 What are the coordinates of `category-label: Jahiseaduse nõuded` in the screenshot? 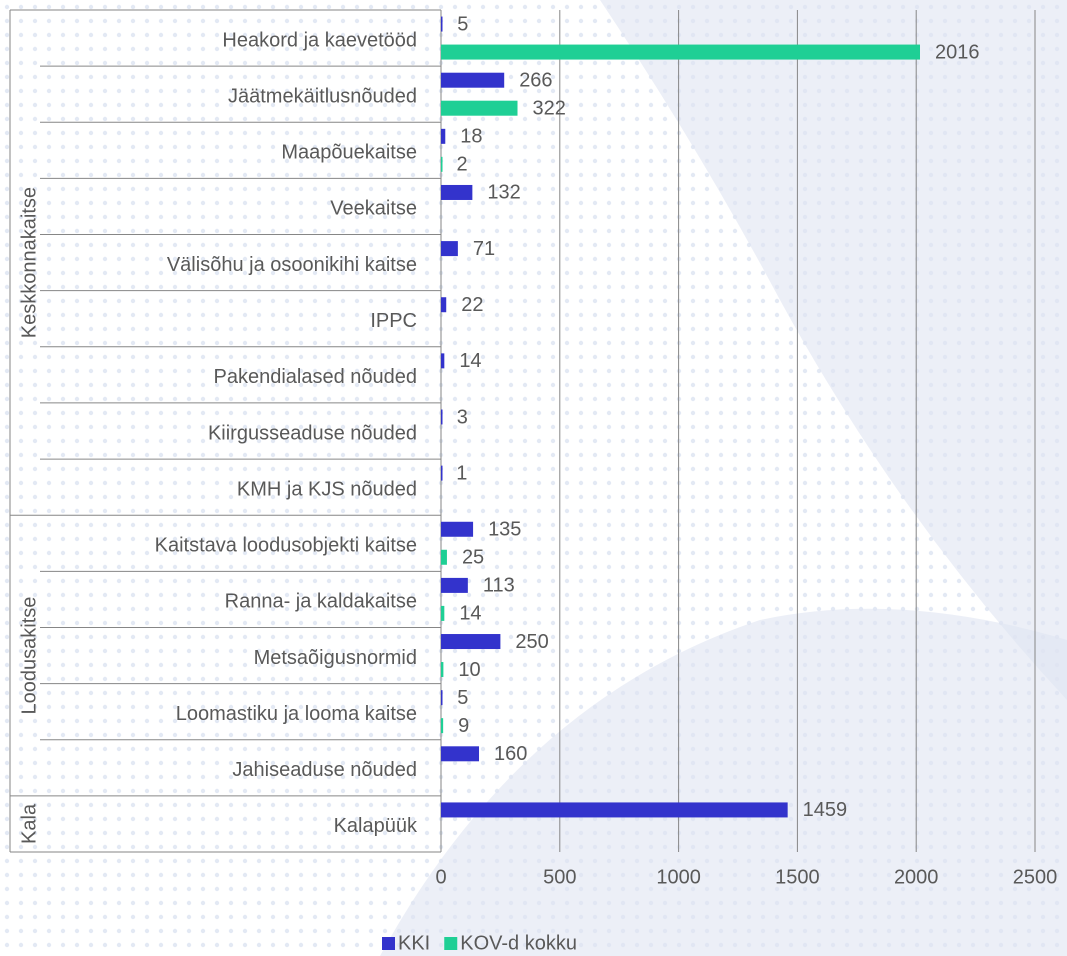 It's located at (324, 770).